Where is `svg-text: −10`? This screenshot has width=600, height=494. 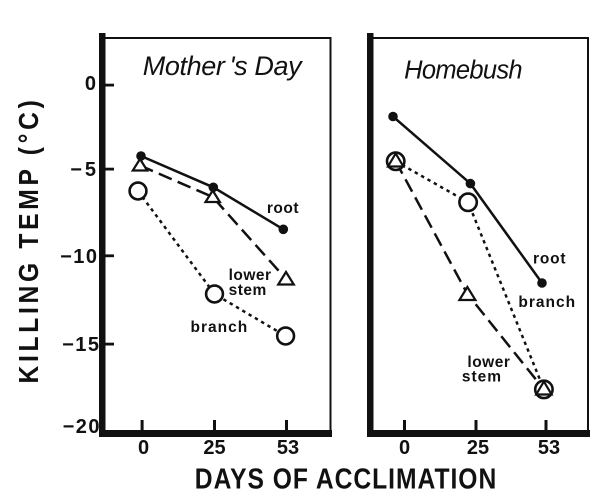 svg-text: −10 is located at coordinates (79, 257).